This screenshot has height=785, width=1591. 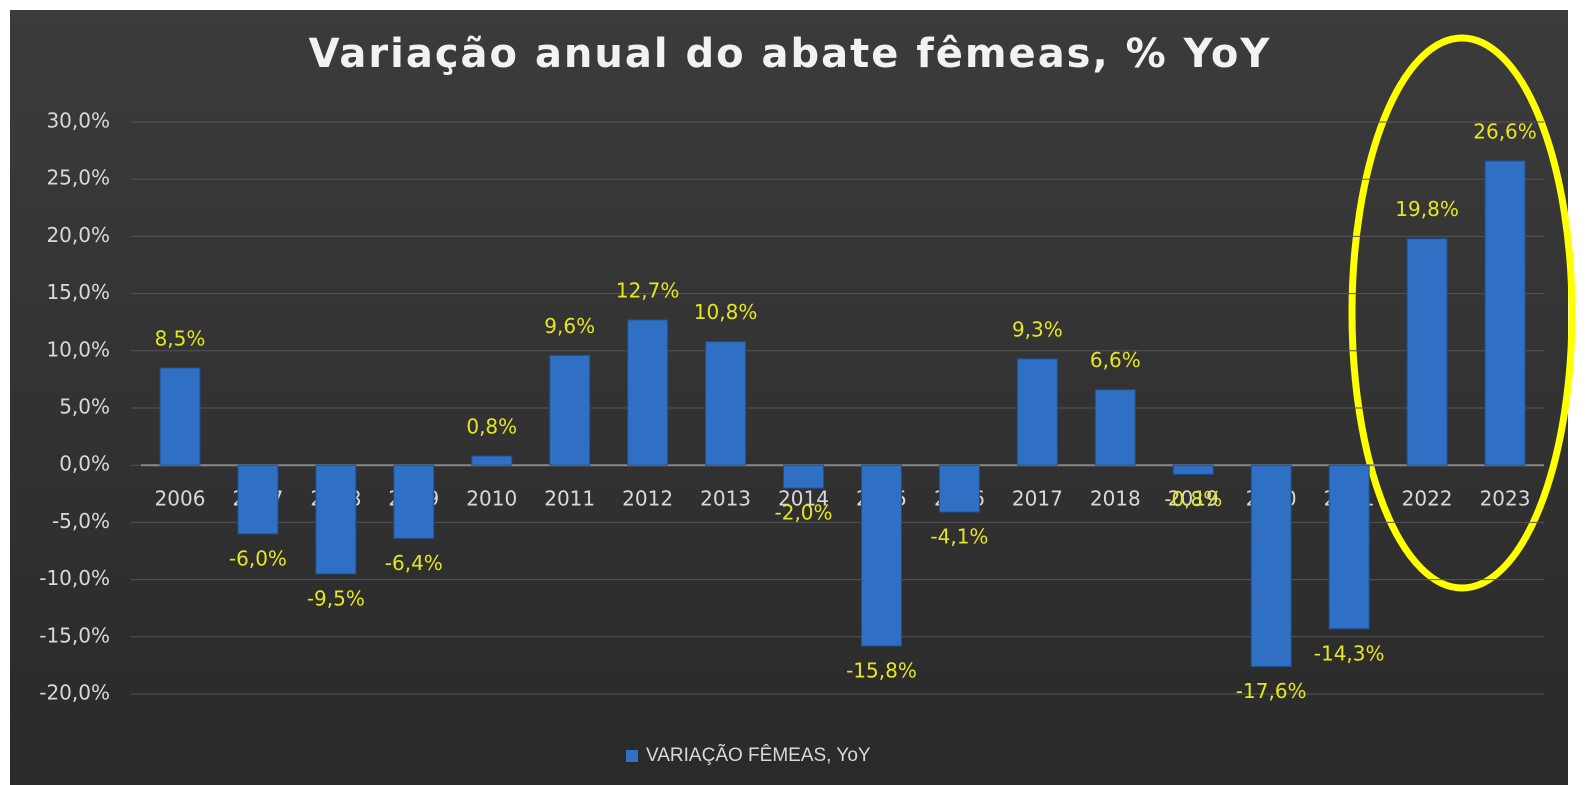 What do you see at coordinates (78, 235) in the screenshot?
I see `y-tick-label: 20,0%` at bounding box center [78, 235].